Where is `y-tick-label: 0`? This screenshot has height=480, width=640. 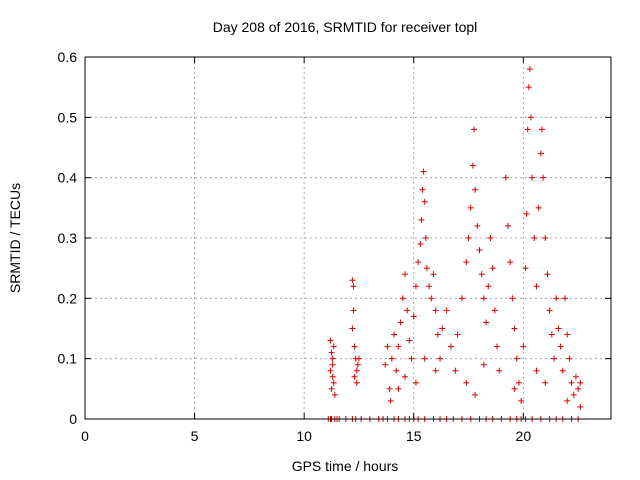 y-tick-label: 0 is located at coordinates (73, 419).